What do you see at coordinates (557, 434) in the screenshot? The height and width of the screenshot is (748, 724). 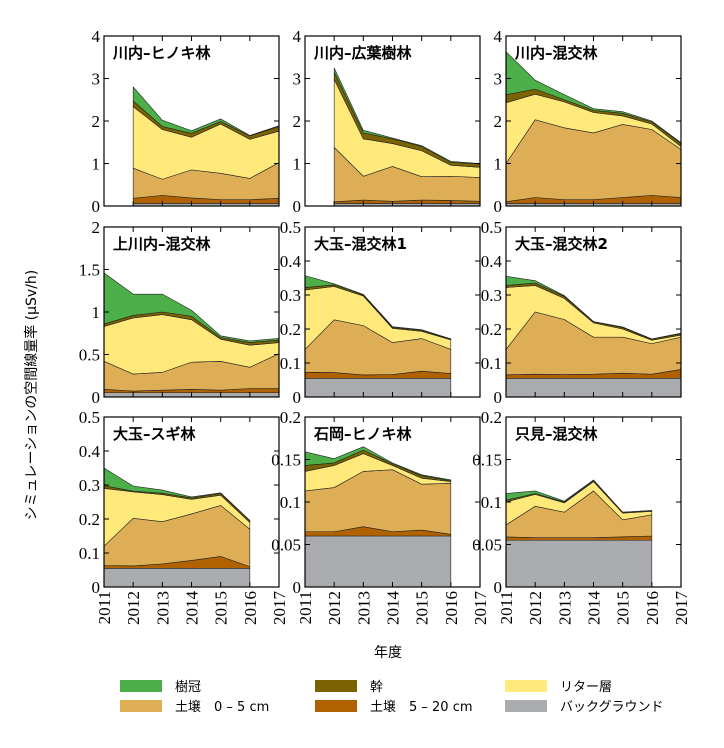 I see `panel-title: 只見–混交林` at bounding box center [557, 434].